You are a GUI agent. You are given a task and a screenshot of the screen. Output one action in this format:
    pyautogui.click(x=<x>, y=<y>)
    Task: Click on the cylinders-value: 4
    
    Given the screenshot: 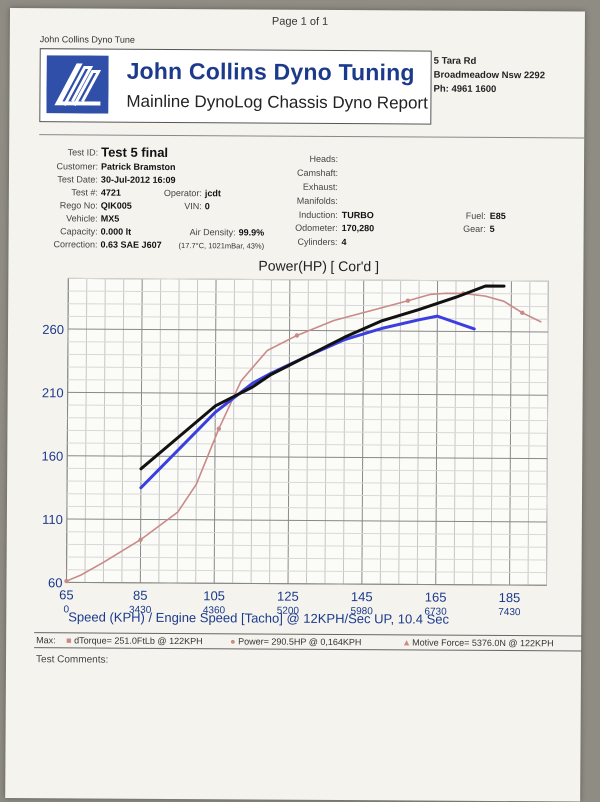 What is the action you would take?
    pyautogui.click(x=344, y=242)
    